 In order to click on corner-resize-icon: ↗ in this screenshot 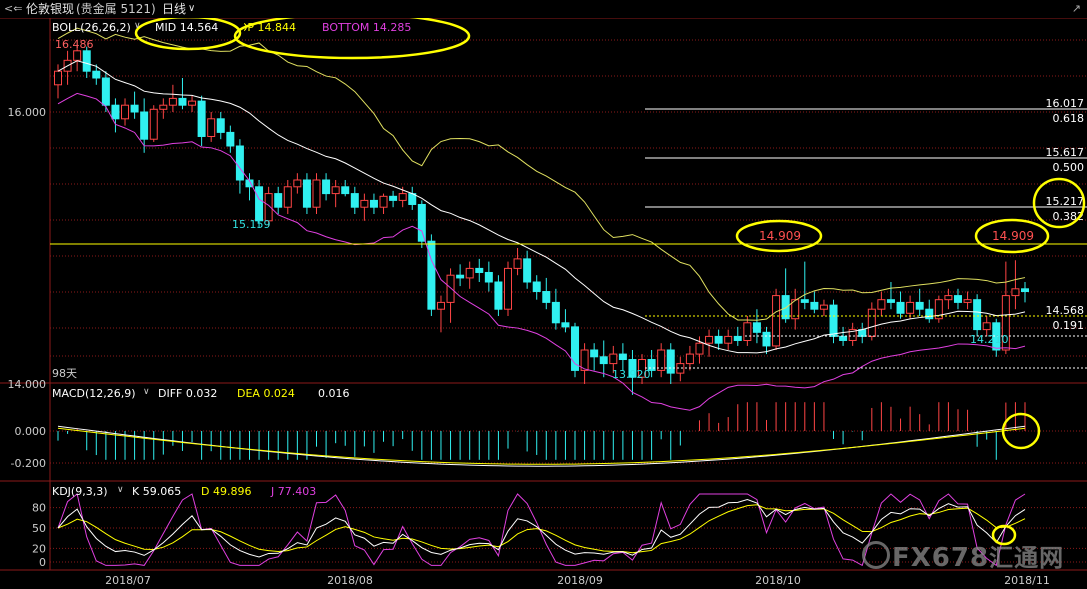, I will do `click(1076, 8)`.